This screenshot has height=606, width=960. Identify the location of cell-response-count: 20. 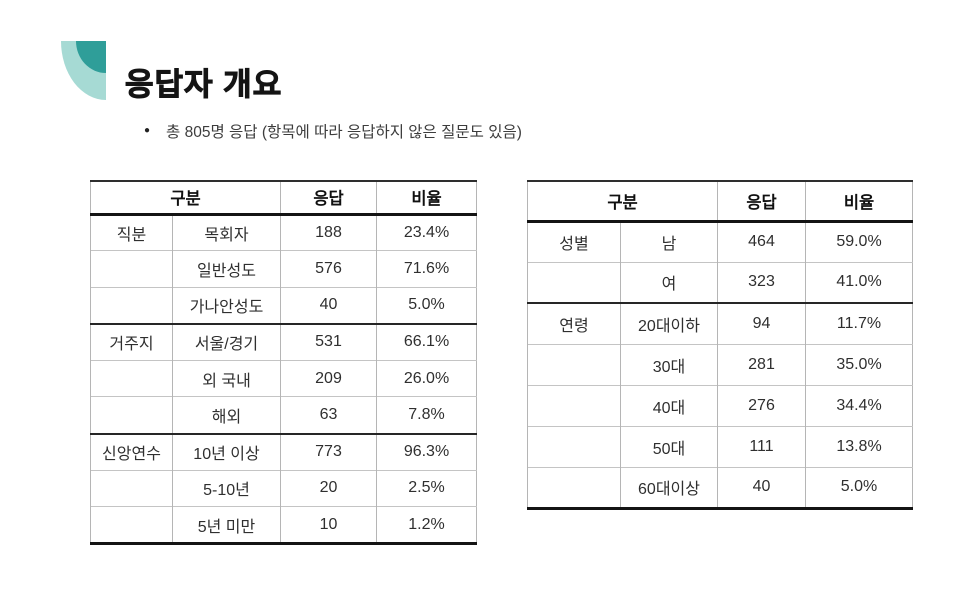
(328, 488).